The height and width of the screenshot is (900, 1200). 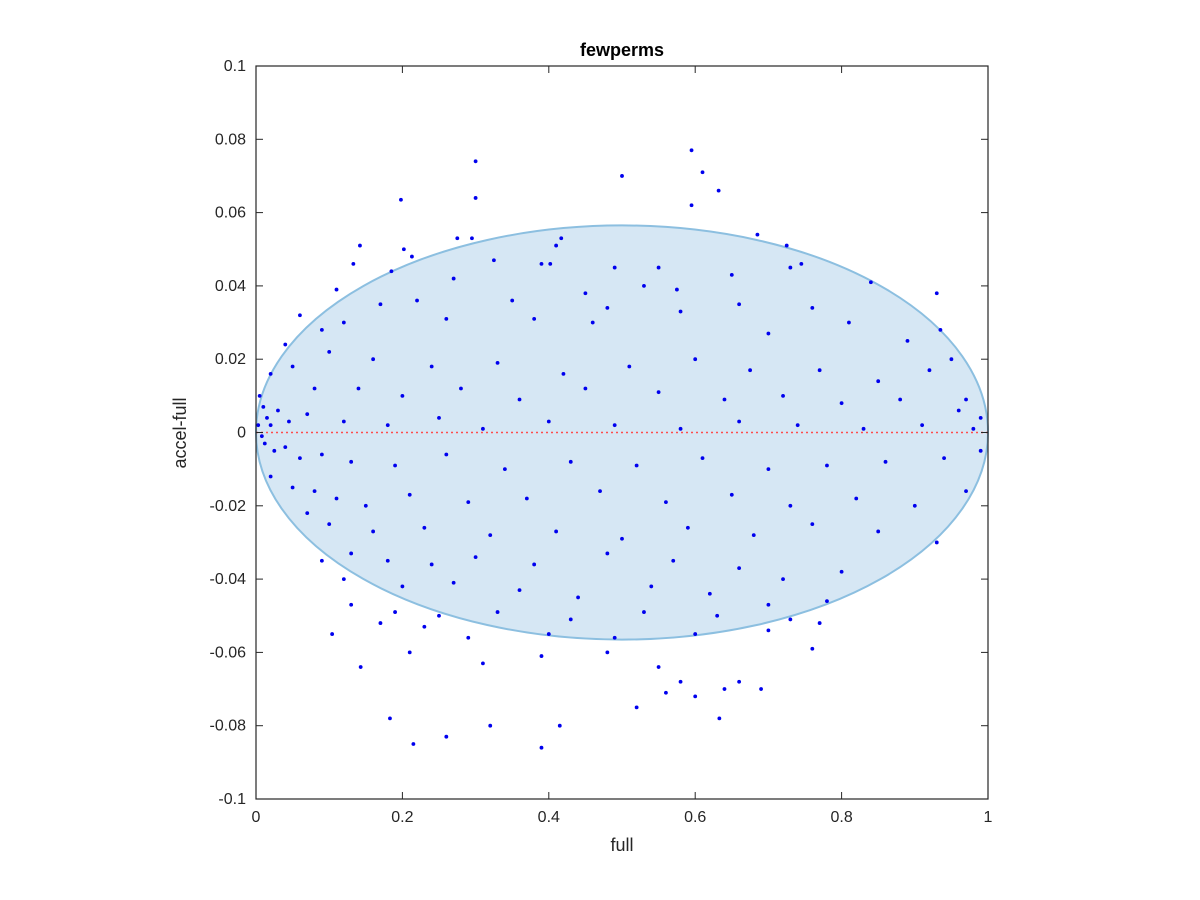 What do you see at coordinates (230, 139) in the screenshot?
I see `y-tick-label: 0.08` at bounding box center [230, 139].